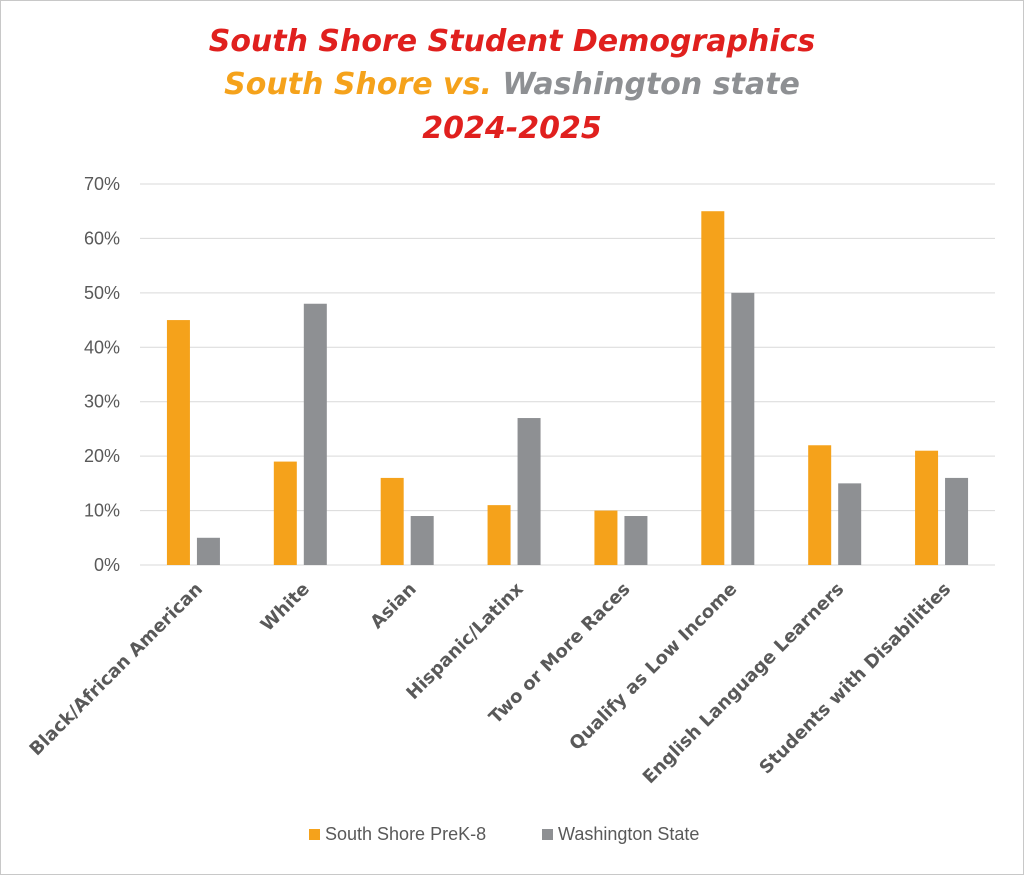 The width and height of the screenshot is (1024, 875). What do you see at coordinates (464, 640) in the screenshot?
I see `x-tick-label: Hispanic/Latinx` at bounding box center [464, 640].